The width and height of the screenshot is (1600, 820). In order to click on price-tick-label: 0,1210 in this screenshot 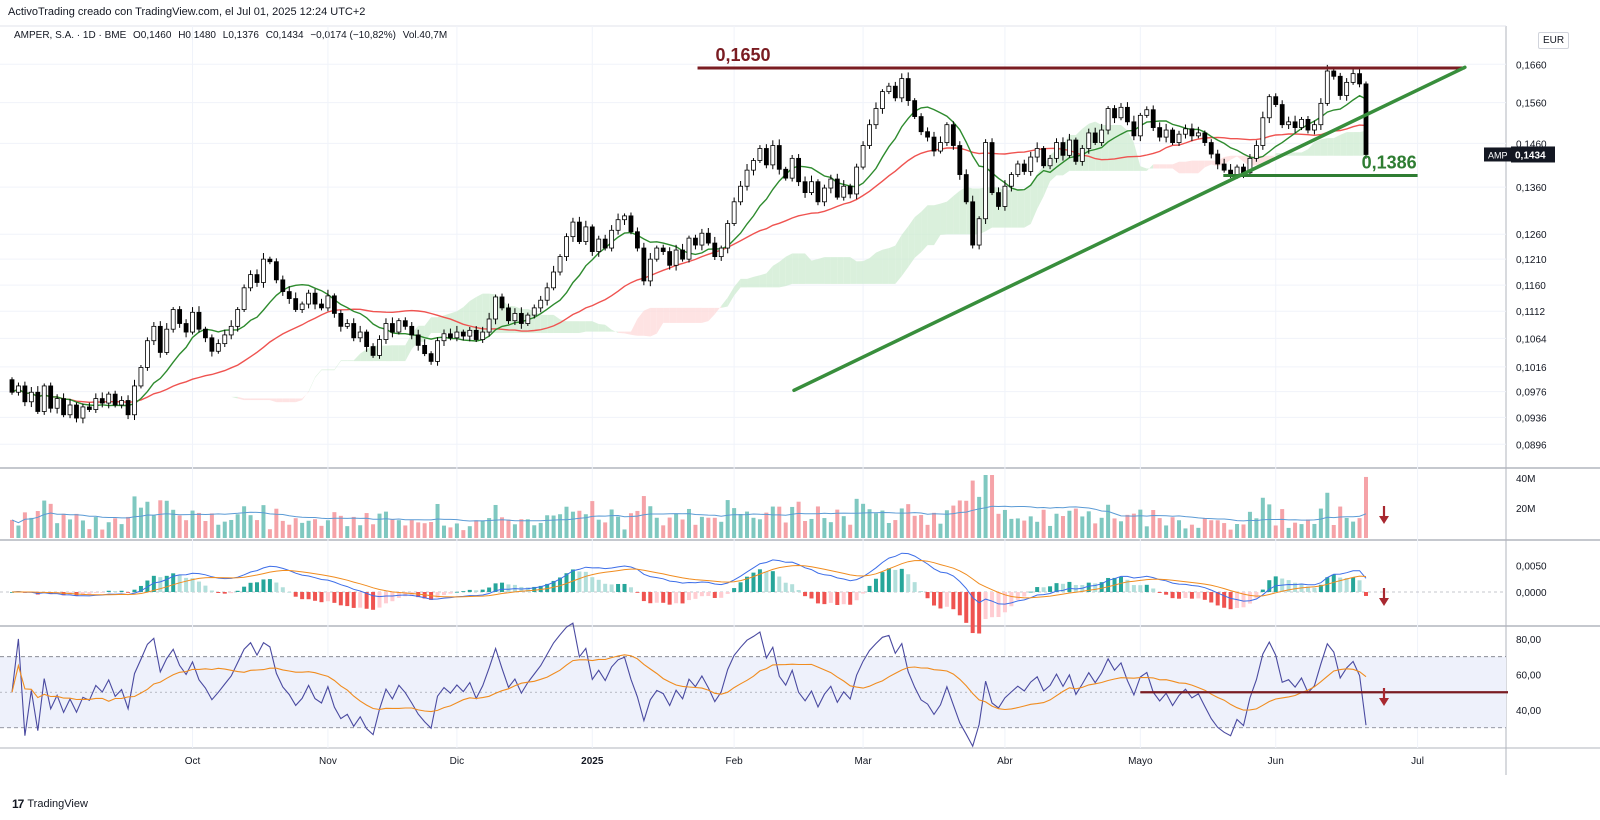, I will do `click(1531, 260)`.